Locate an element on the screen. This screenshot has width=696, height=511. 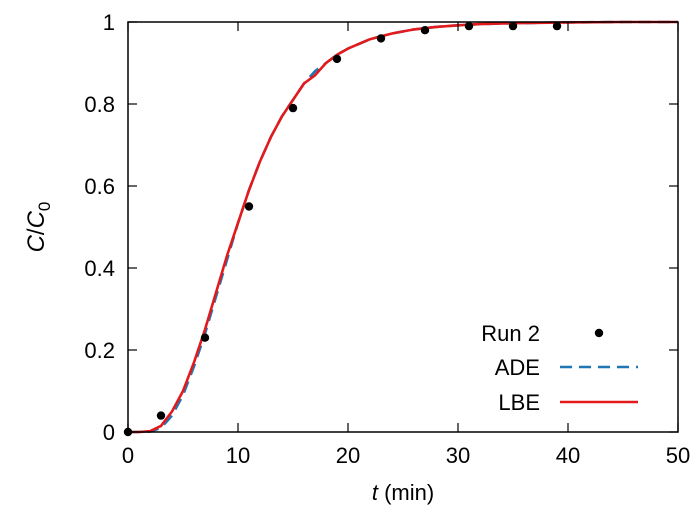
y-tick-label: 0 is located at coordinates (109, 432).